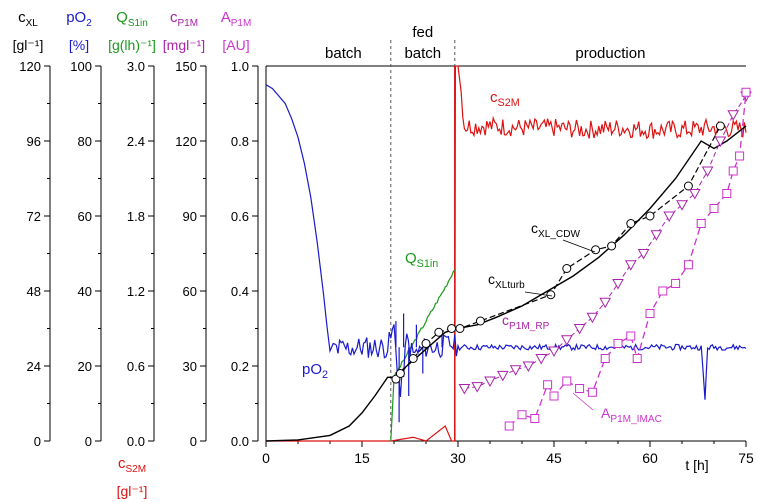 The height and width of the screenshot is (502, 758). What do you see at coordinates (559, 234) in the screenshot?
I see `label-cXL_CDW-sub: XL_CDW` at bounding box center [559, 234].